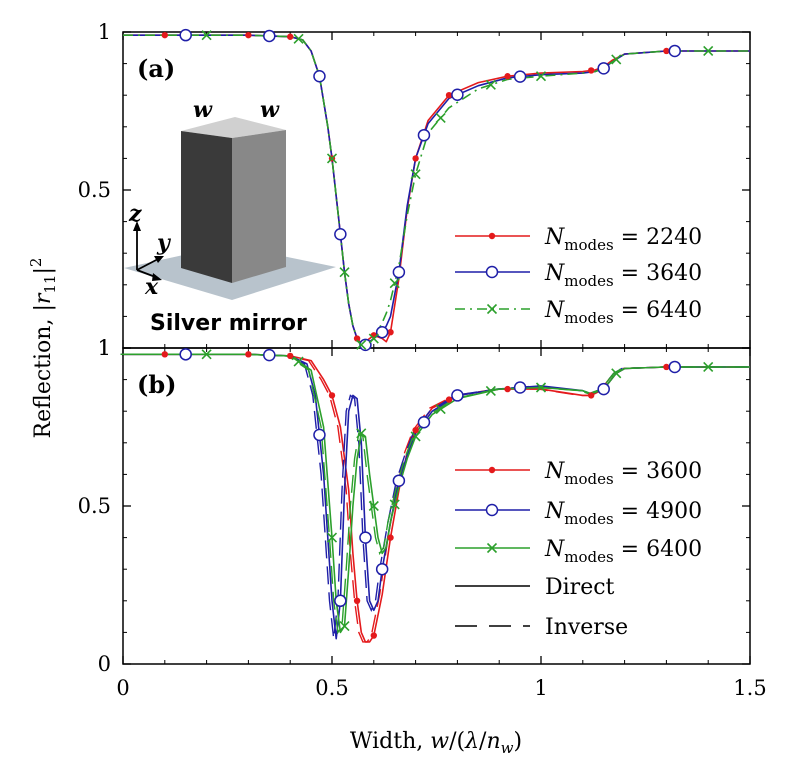  What do you see at coordinates (156, 68) in the screenshot?
I see `panel-a-label: (a)` at bounding box center [156, 68].